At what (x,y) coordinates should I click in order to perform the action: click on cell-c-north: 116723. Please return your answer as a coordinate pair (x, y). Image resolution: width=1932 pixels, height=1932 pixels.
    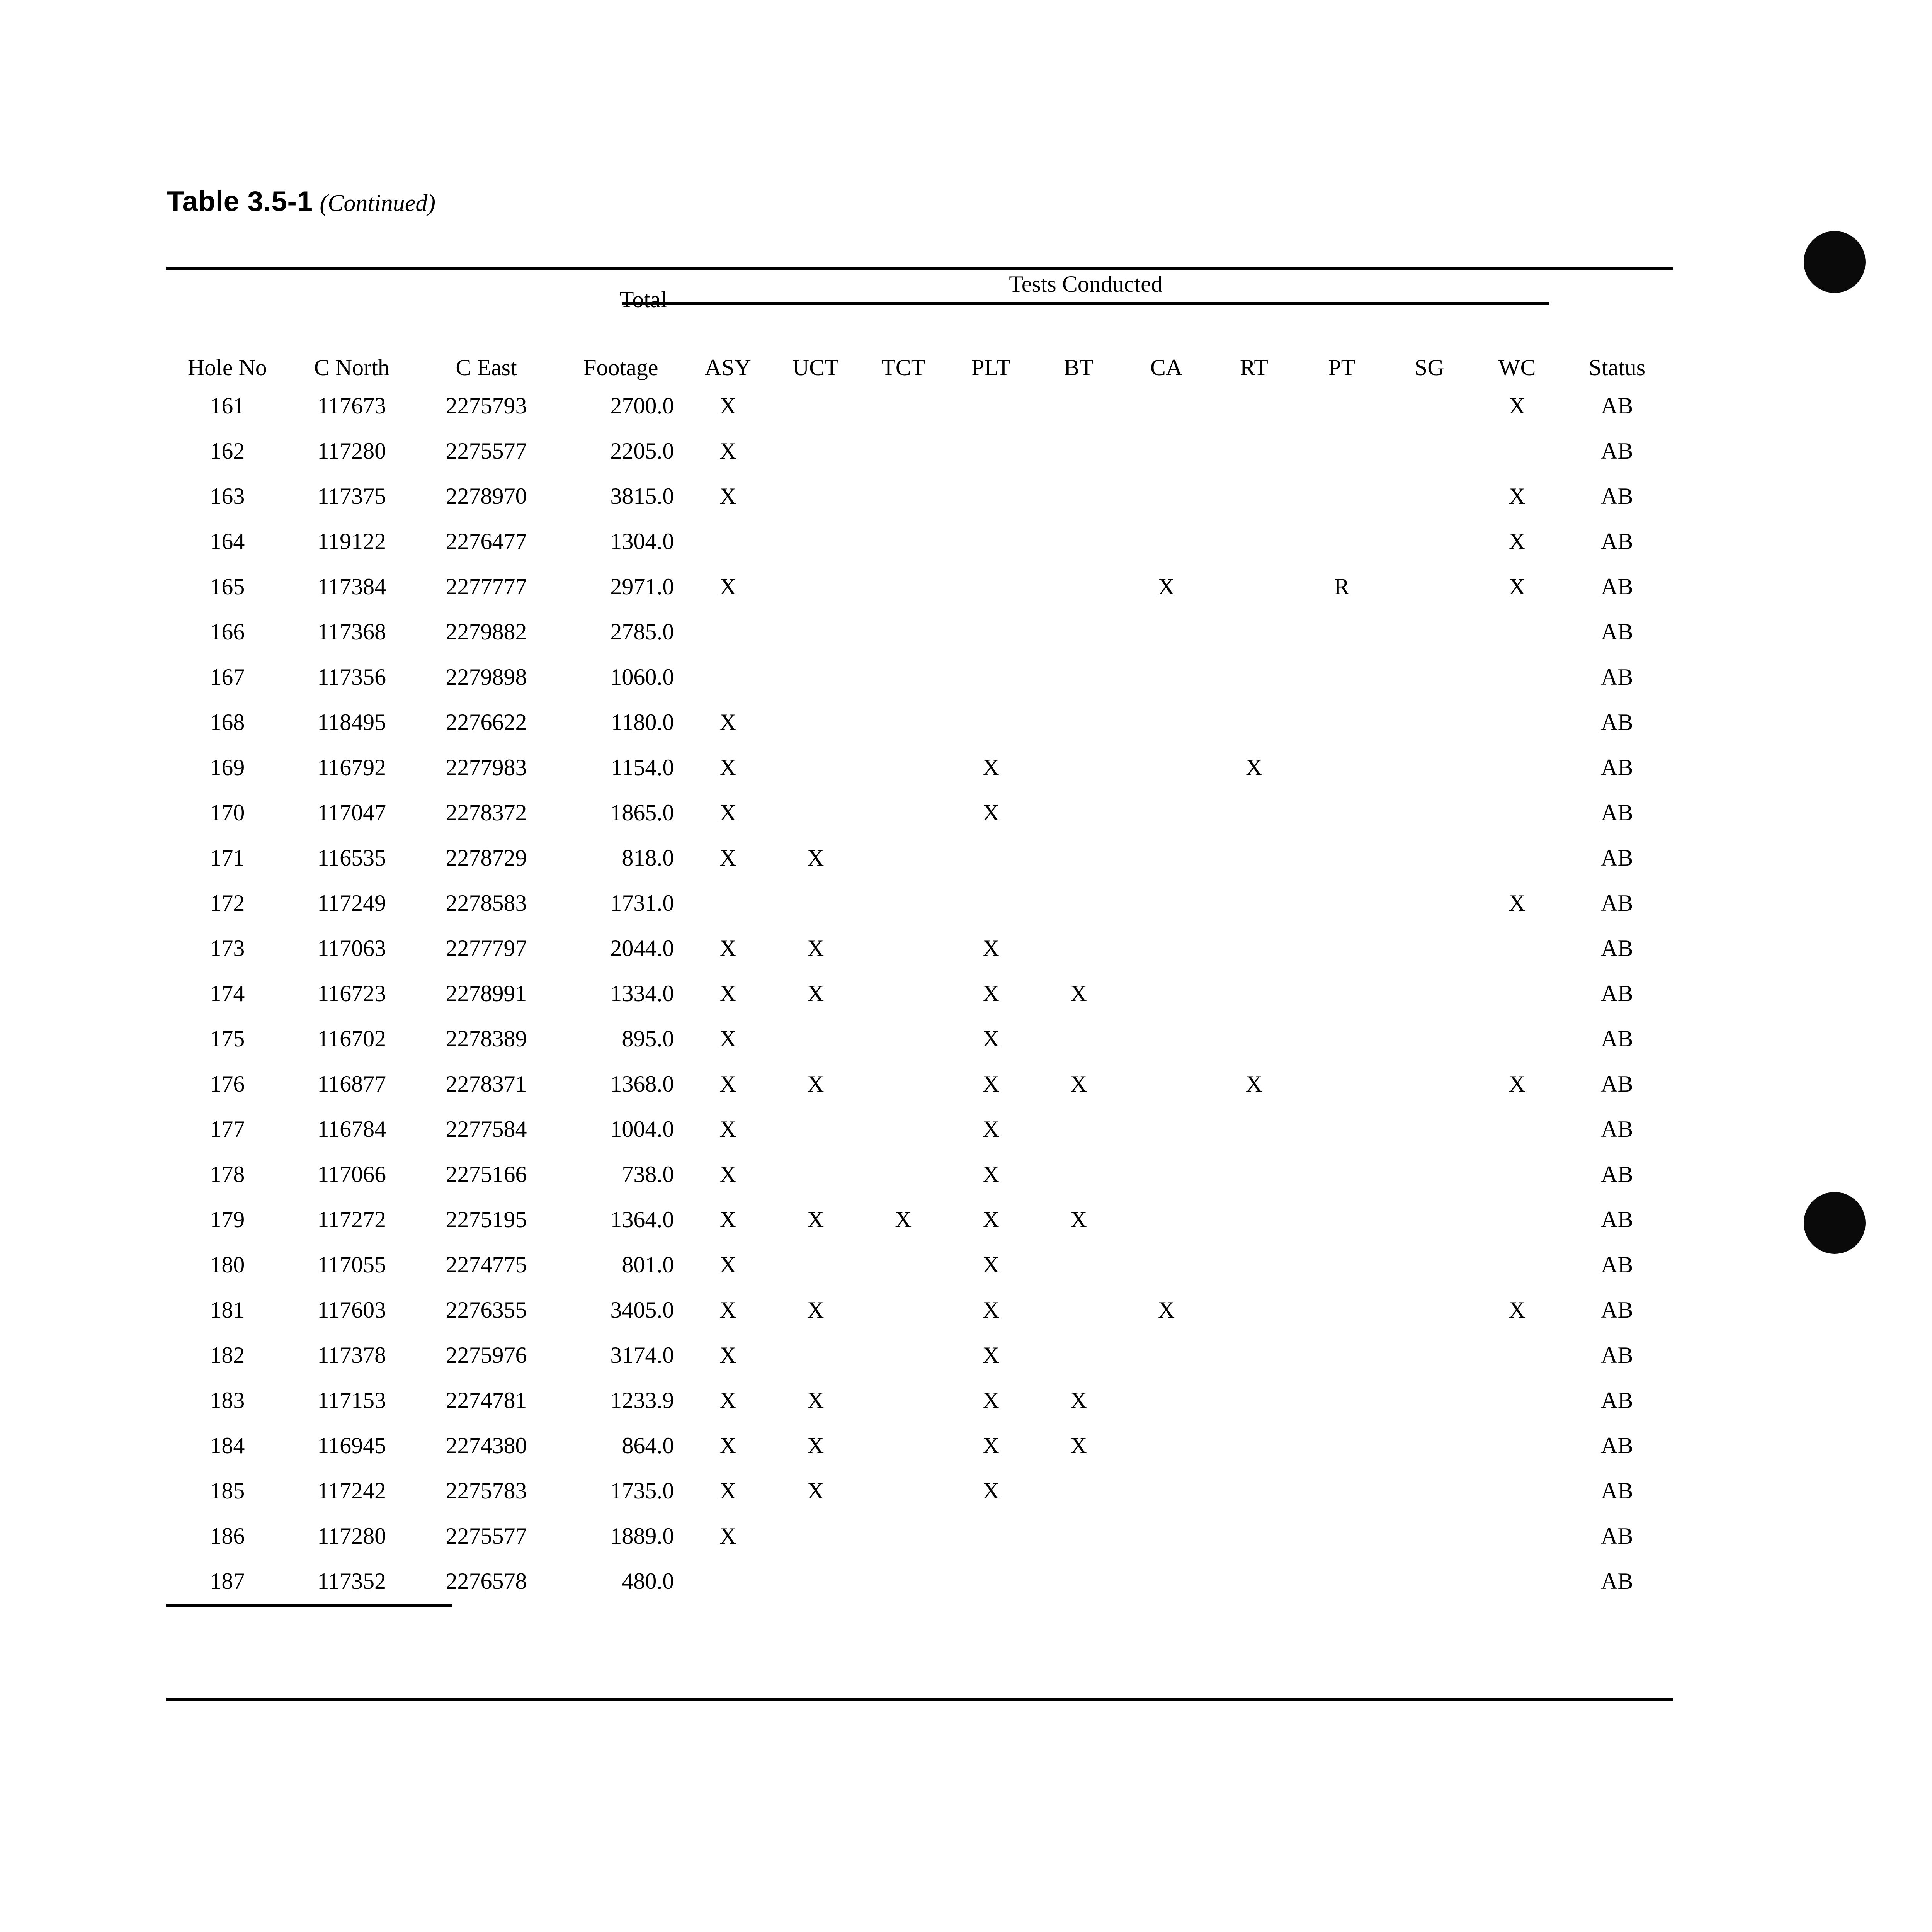
    Looking at the image, I should click on (351, 993).